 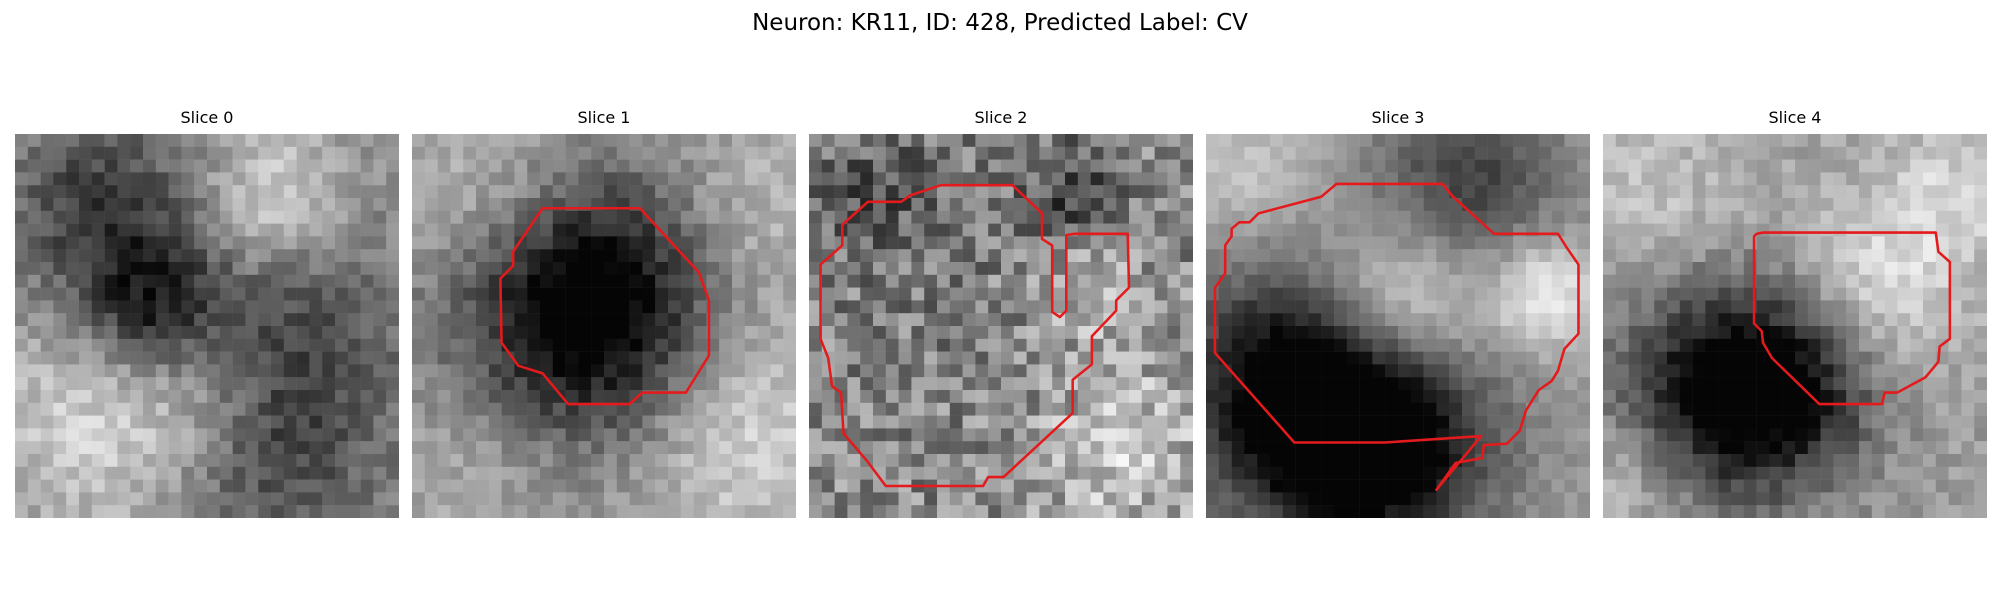 I want to click on slice-title-1: Slice 1, so click(x=604, y=117).